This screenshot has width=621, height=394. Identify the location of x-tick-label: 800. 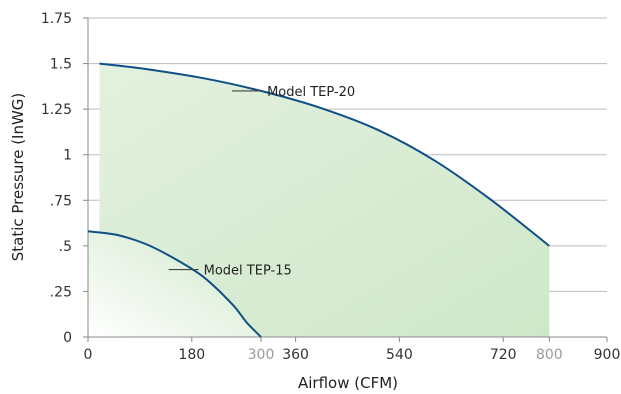
(549, 355).